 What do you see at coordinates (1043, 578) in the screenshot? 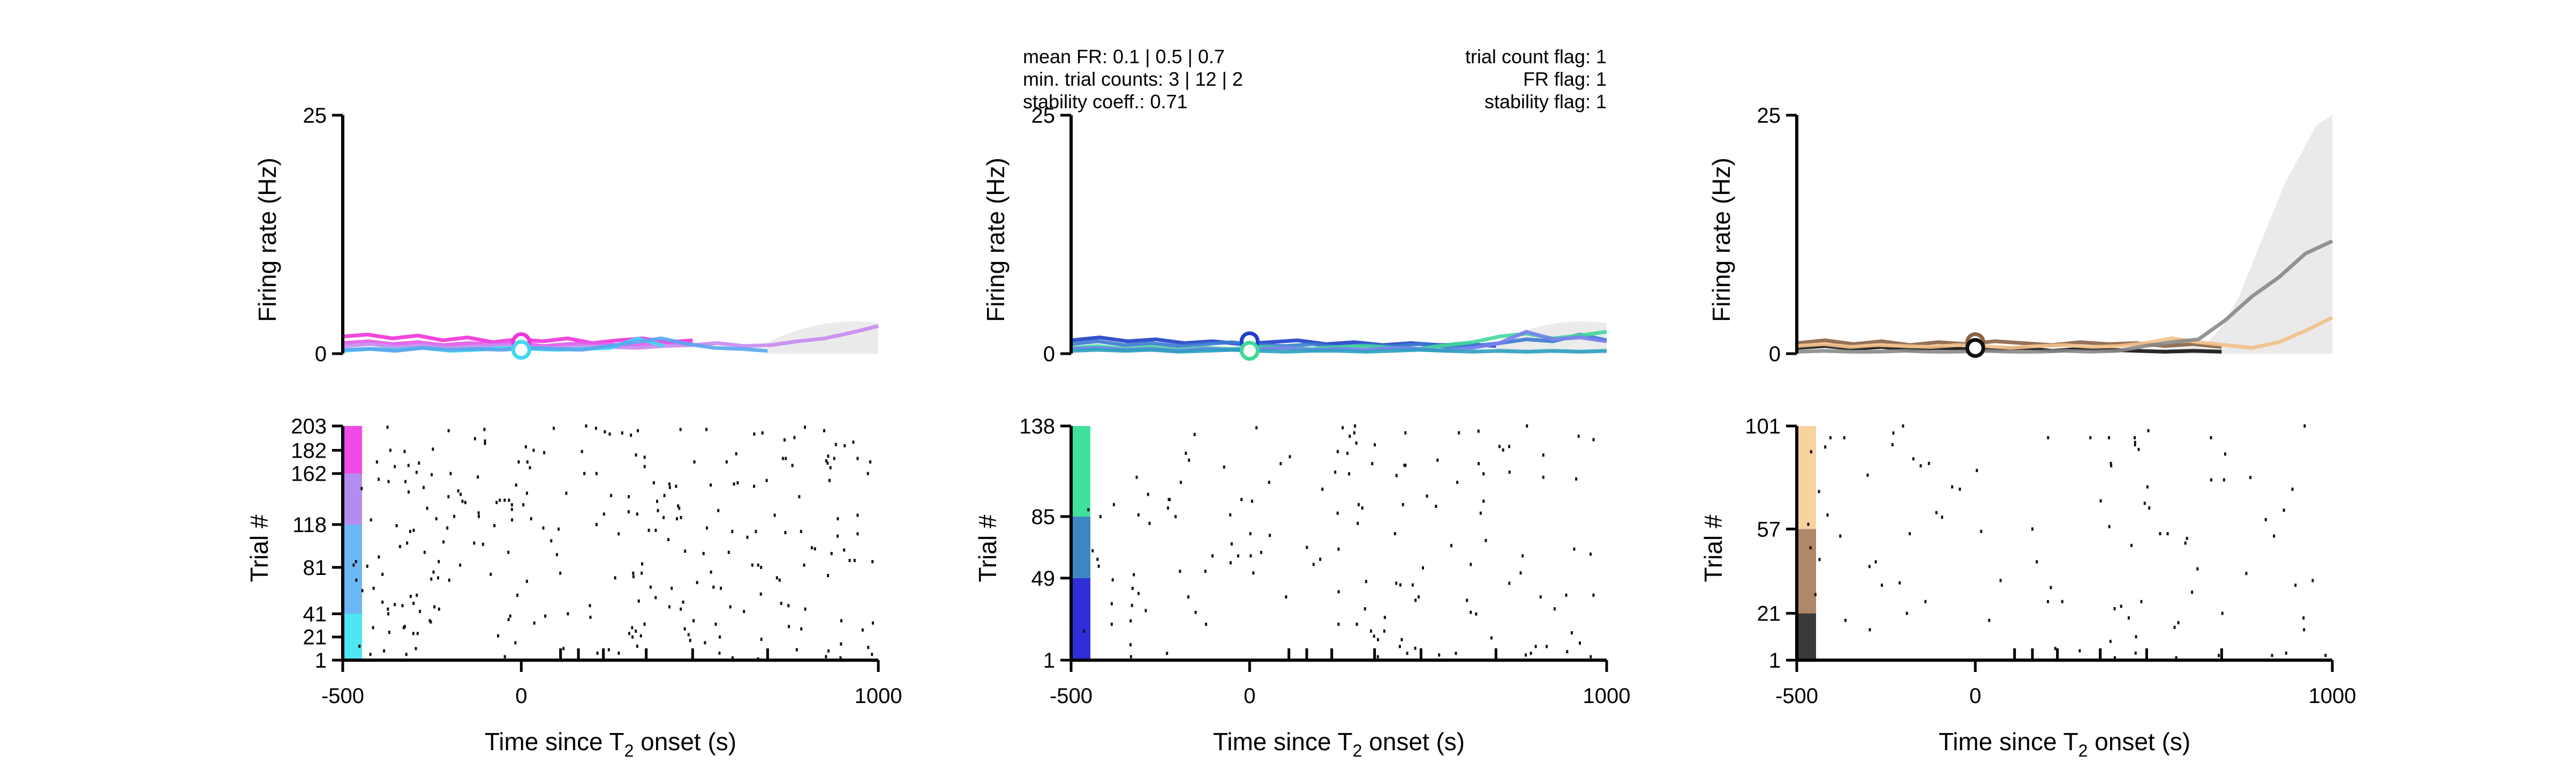
I see `trial-y-tick-label: 49` at bounding box center [1043, 578].